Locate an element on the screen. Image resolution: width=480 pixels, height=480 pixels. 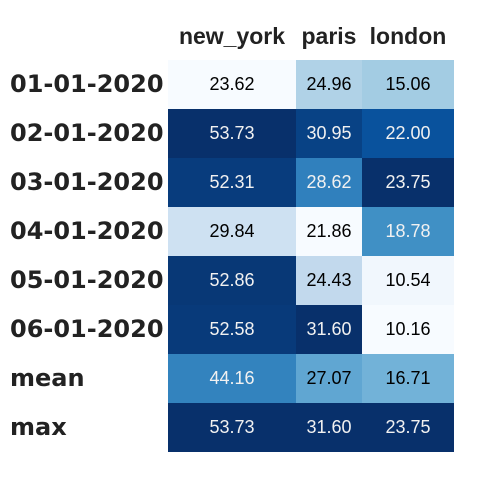
row-label: 03-01-2020 is located at coordinates (87, 182).